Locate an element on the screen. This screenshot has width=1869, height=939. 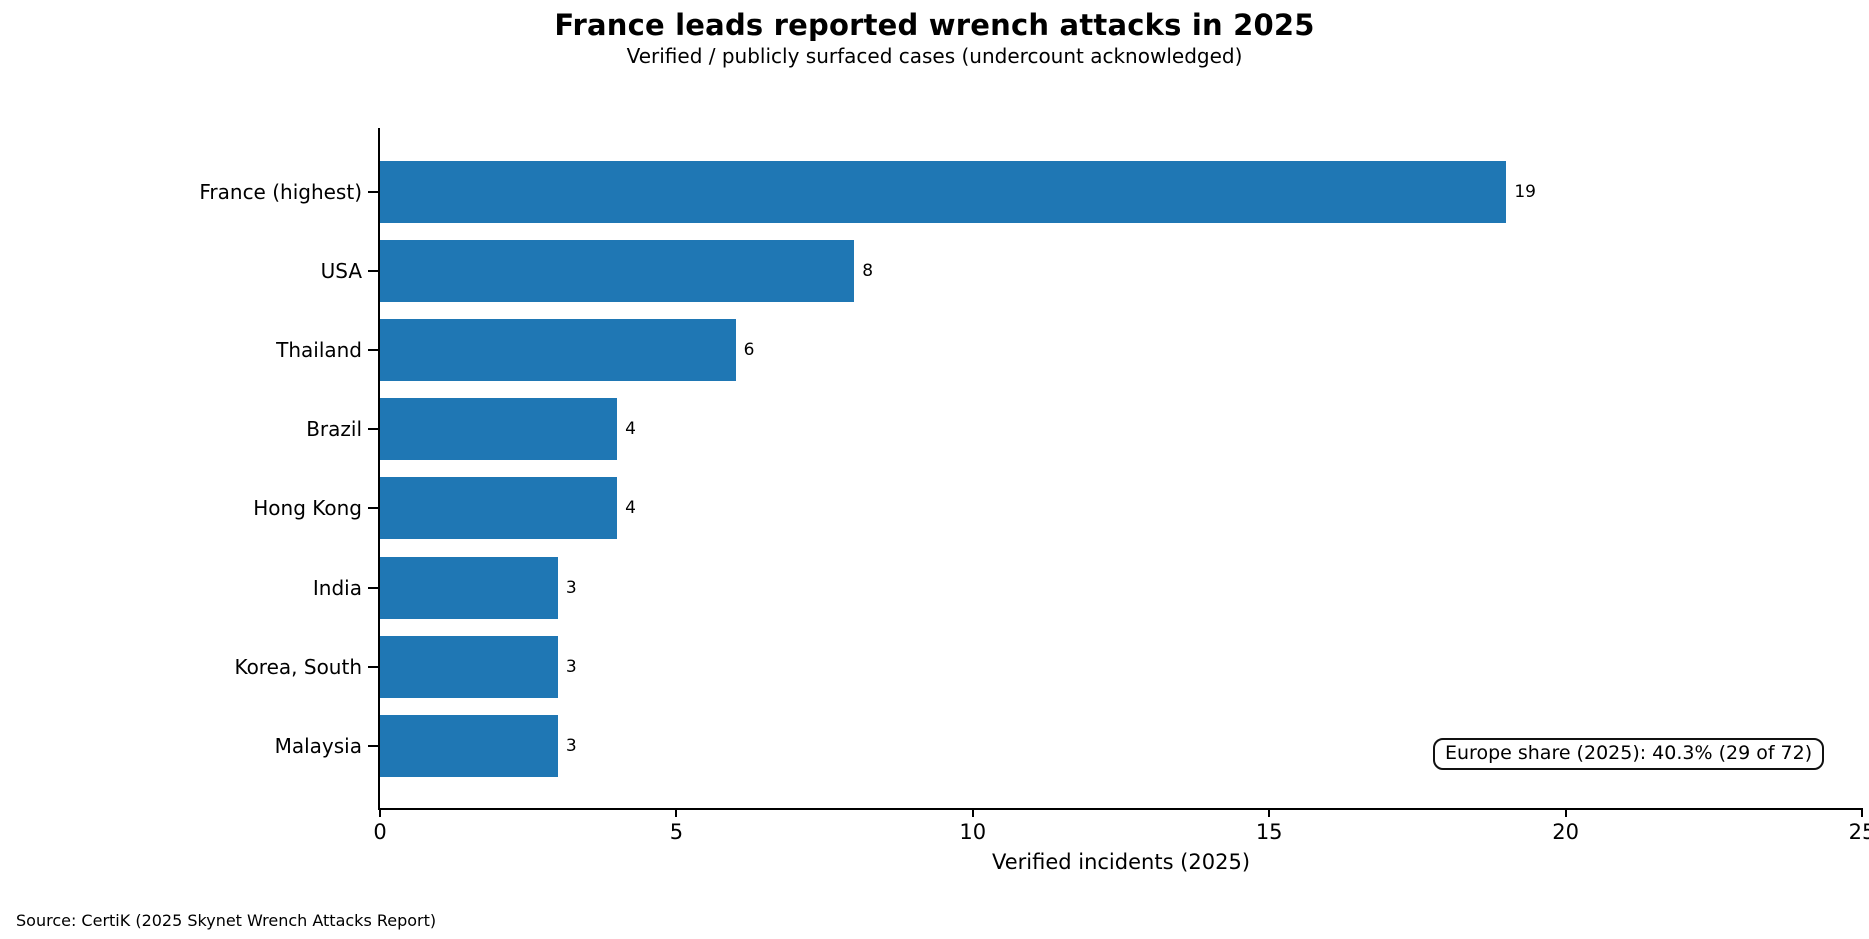
x-tick-label: 5 is located at coordinates (676, 832).